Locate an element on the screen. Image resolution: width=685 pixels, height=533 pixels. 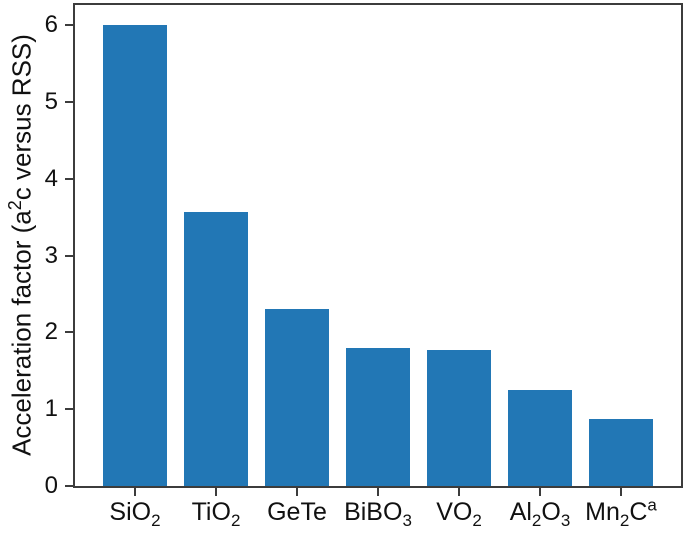
bar-al2o3 is located at coordinates (540, 438).